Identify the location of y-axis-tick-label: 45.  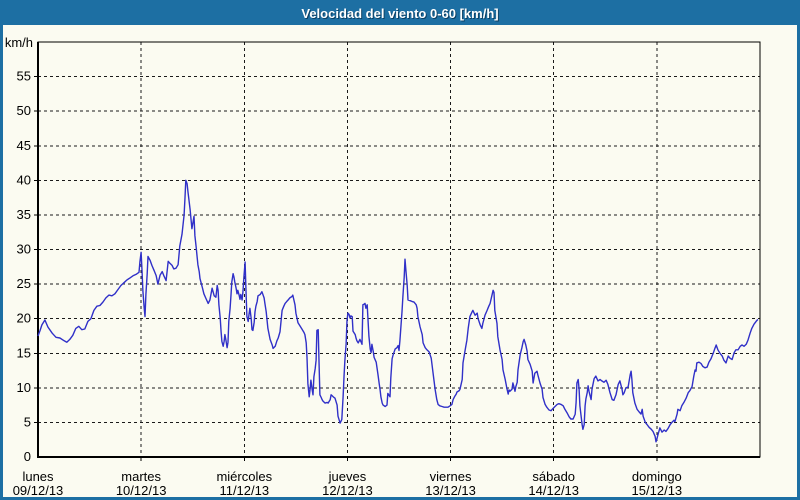
(24, 145).